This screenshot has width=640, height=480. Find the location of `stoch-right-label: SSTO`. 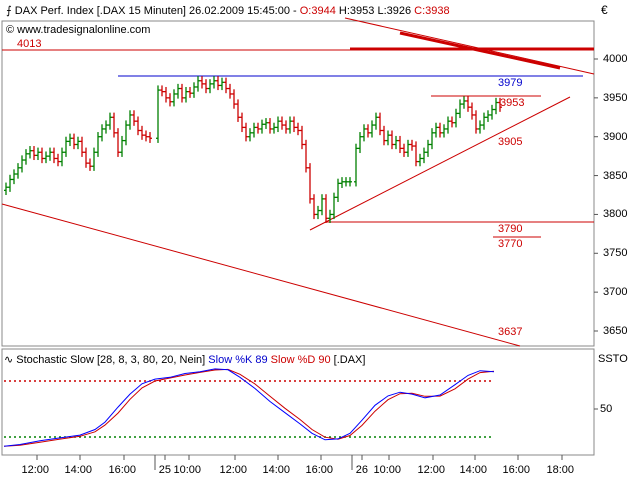

stoch-right-label: SSTO is located at coordinates (613, 359).